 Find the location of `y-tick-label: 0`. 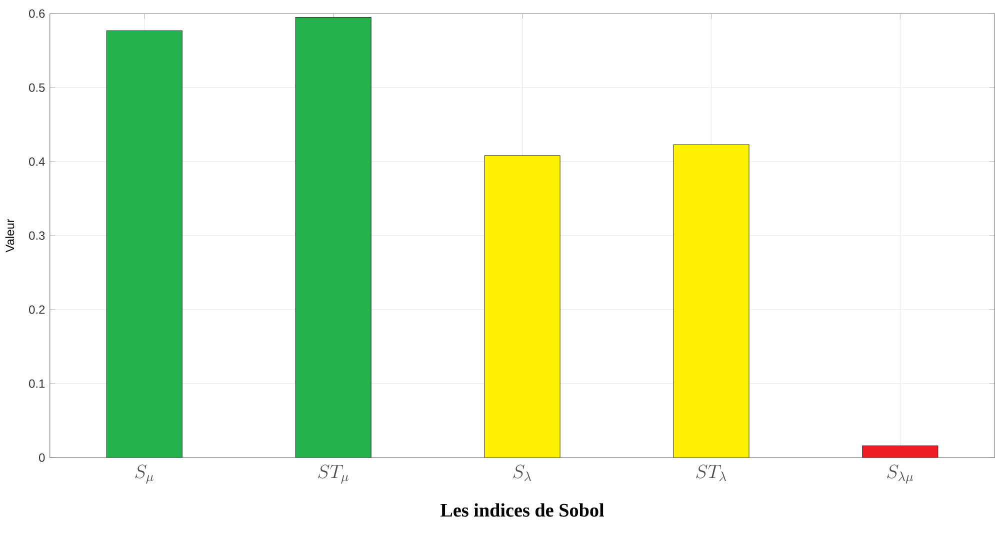

y-tick-label: 0 is located at coordinates (42, 457).